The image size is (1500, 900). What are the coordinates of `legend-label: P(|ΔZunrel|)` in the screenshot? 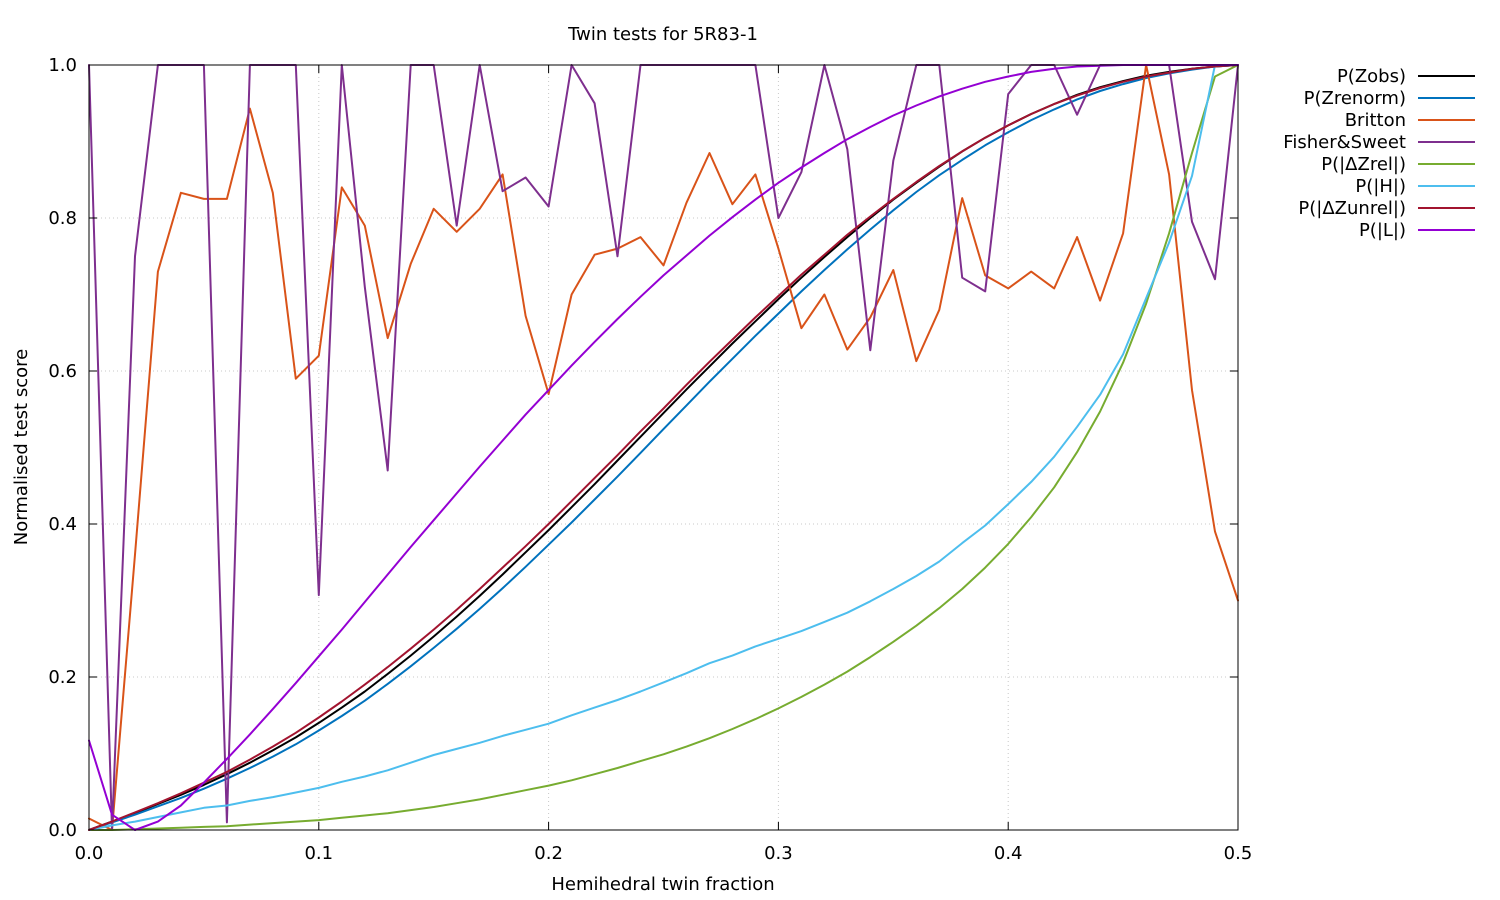 It's located at (1352, 208).